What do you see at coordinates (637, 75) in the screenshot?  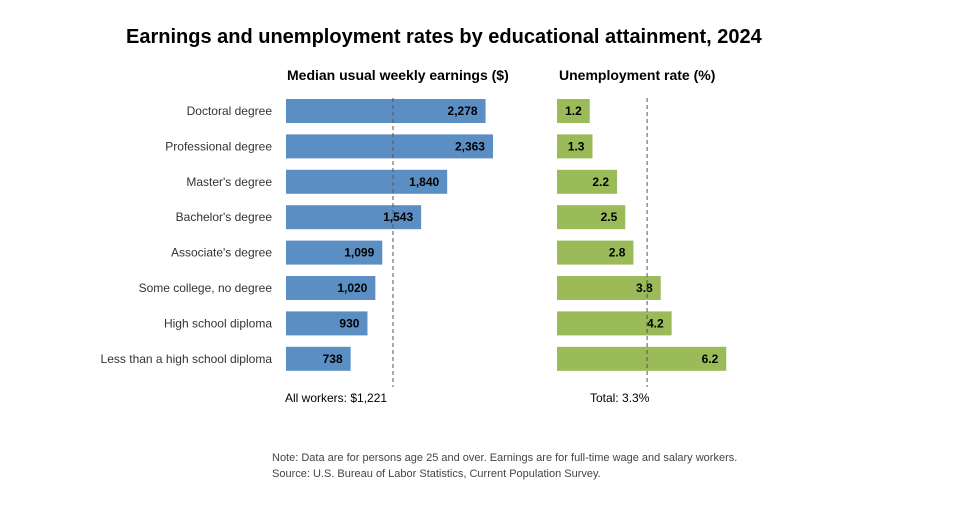 I see `unemployment-panel-title: Unemployment rate (%)` at bounding box center [637, 75].